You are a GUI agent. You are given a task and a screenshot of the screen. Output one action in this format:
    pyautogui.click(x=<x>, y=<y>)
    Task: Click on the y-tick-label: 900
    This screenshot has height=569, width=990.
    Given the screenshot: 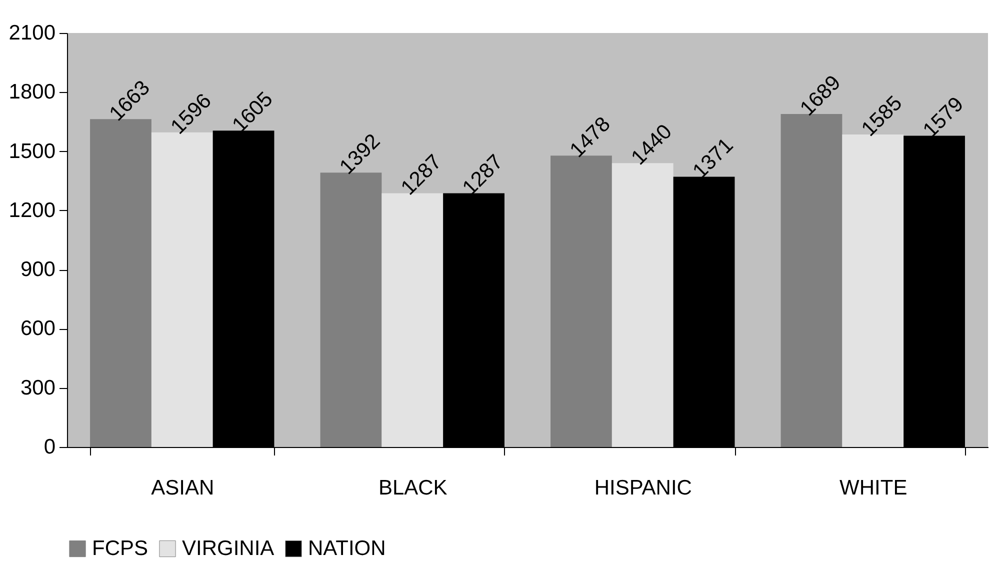 What is the action you would take?
    pyautogui.click(x=38, y=270)
    